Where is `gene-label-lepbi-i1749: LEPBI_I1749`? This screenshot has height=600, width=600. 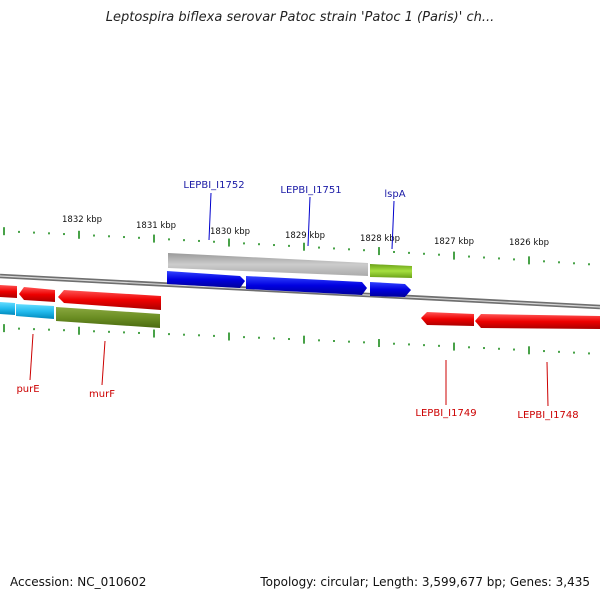 gene-label-lepbi-i1749: LEPBI_I1749 is located at coordinates (445, 413).